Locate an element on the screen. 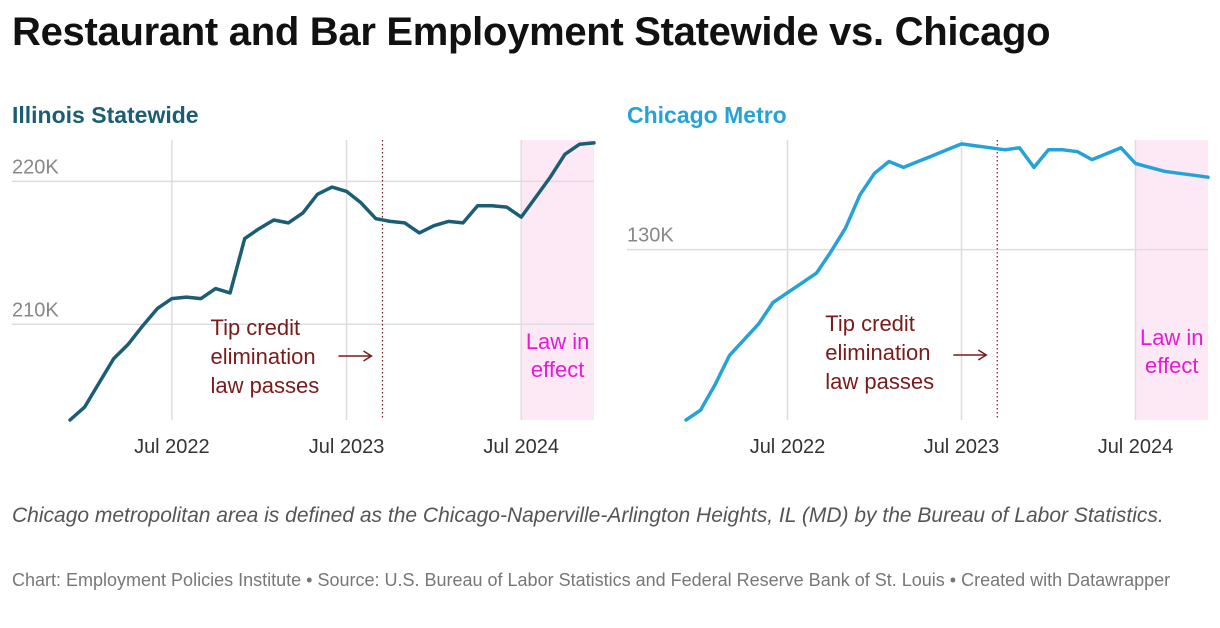 The height and width of the screenshot is (628, 1220). illinois-effect-label: effect is located at coordinates (557, 369).